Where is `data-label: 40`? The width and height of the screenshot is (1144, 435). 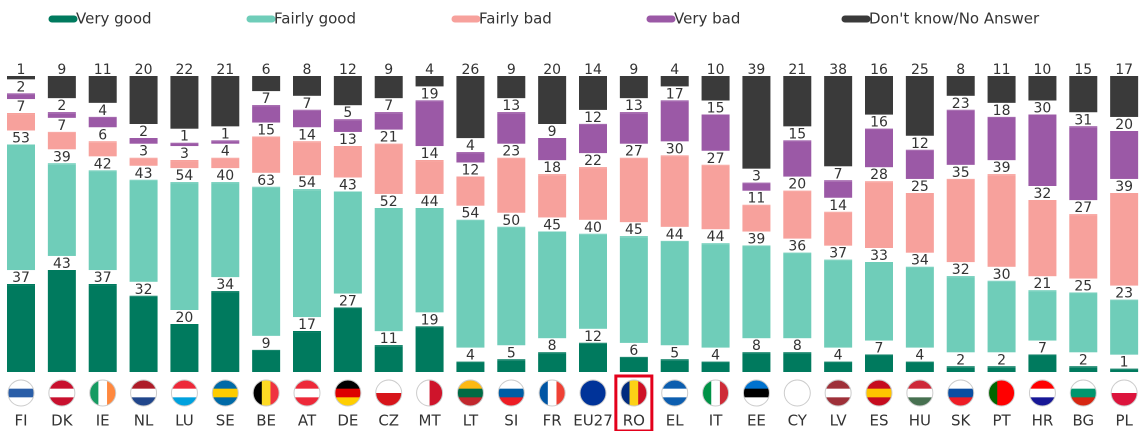 data-label: 40 is located at coordinates (225, 176).